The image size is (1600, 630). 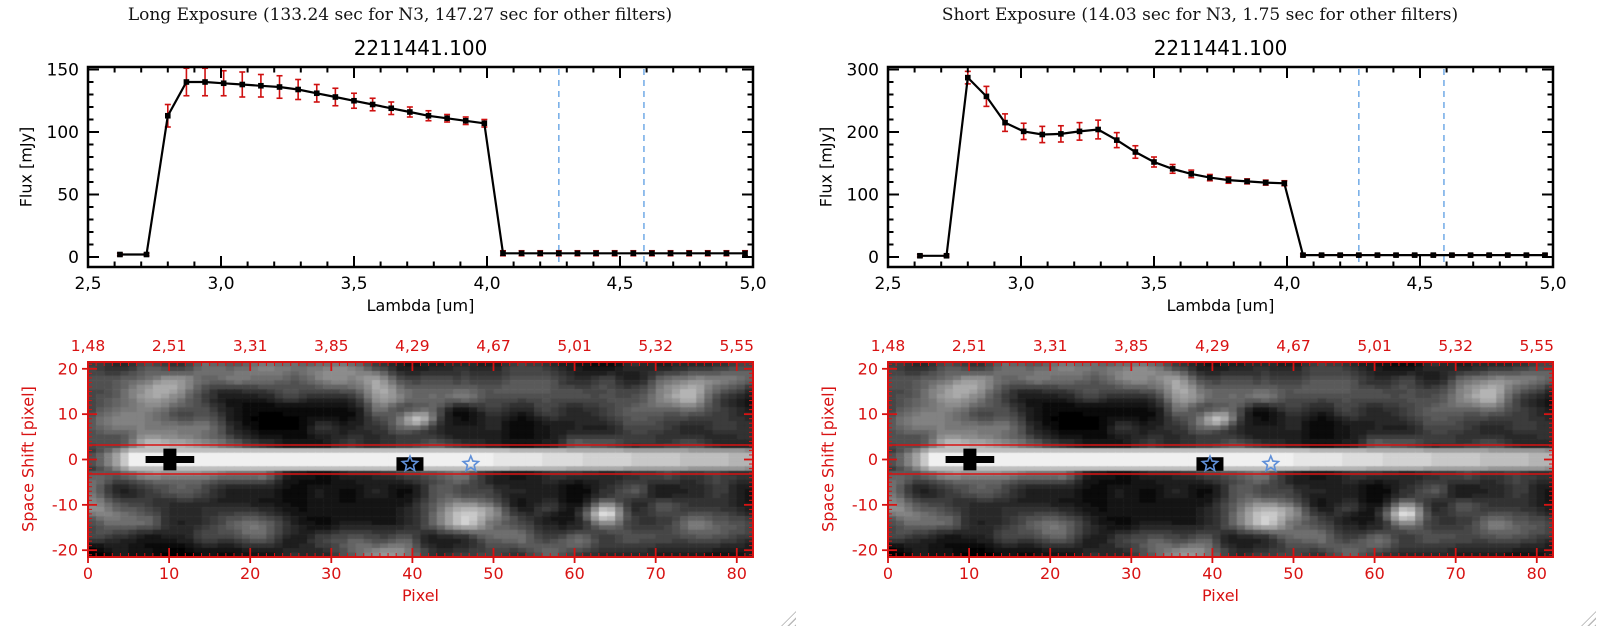 What do you see at coordinates (63, 71) in the screenshot?
I see `y-tick-label: 150` at bounding box center [63, 71].